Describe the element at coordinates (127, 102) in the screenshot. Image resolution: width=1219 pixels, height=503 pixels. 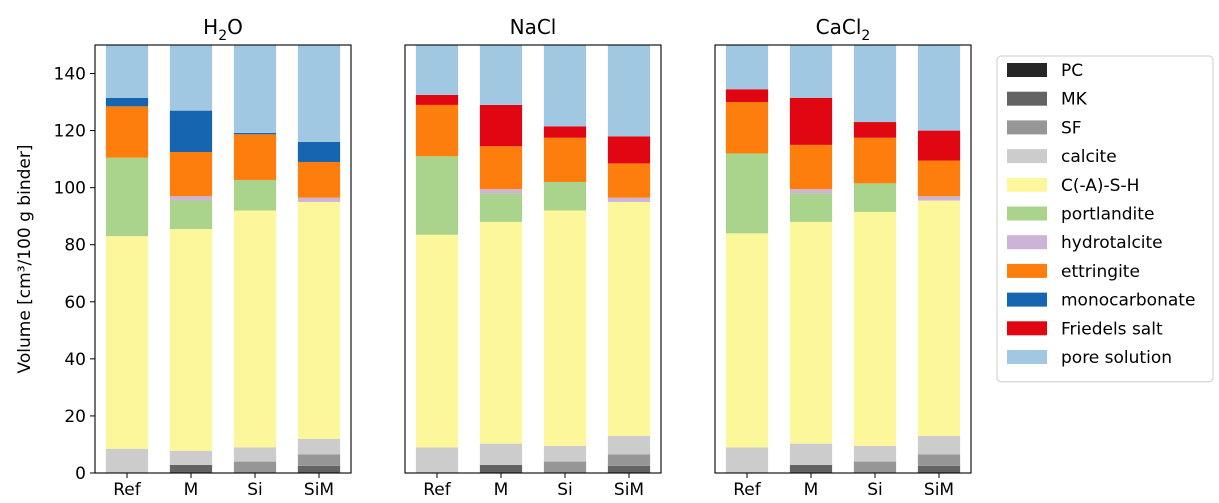
I see `bar-segment-ref-monocarbonate` at that location.